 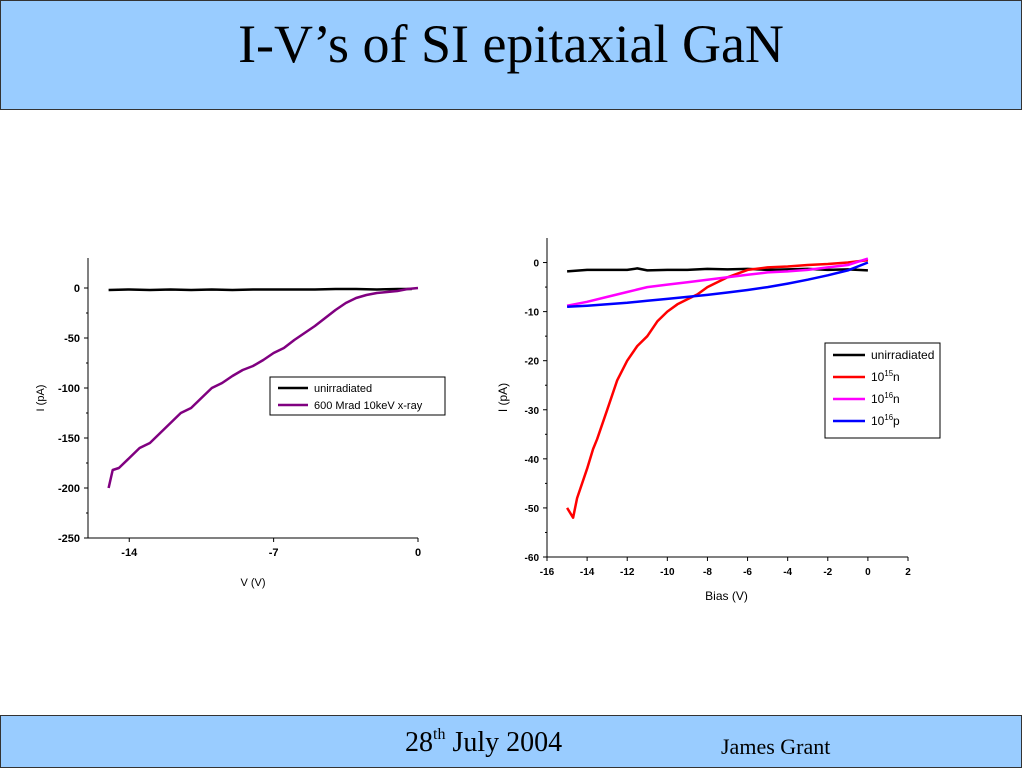 What do you see at coordinates (726, 596) in the screenshot?
I see `x-axis-label: Bias (V)` at bounding box center [726, 596].